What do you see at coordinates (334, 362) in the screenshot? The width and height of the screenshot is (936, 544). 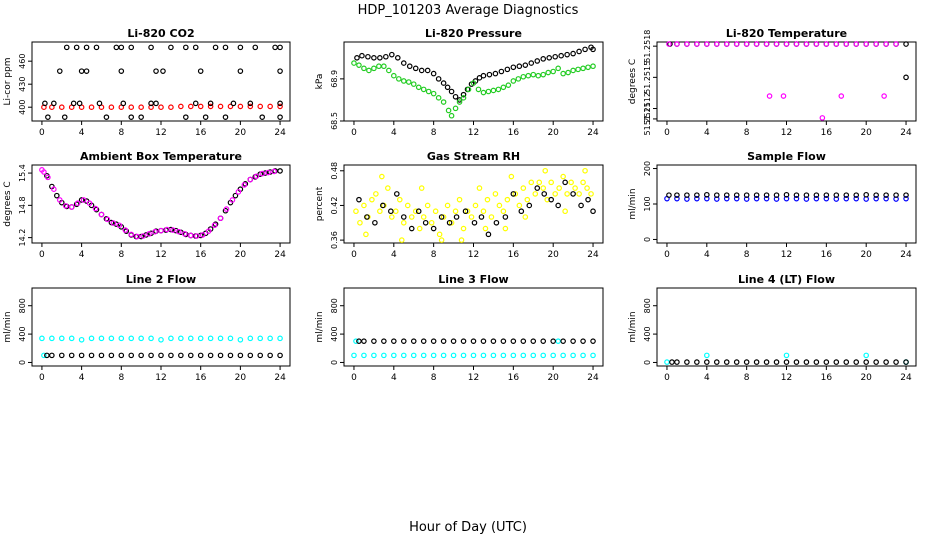 I see `y-tick-label: 0` at bounding box center [334, 362].